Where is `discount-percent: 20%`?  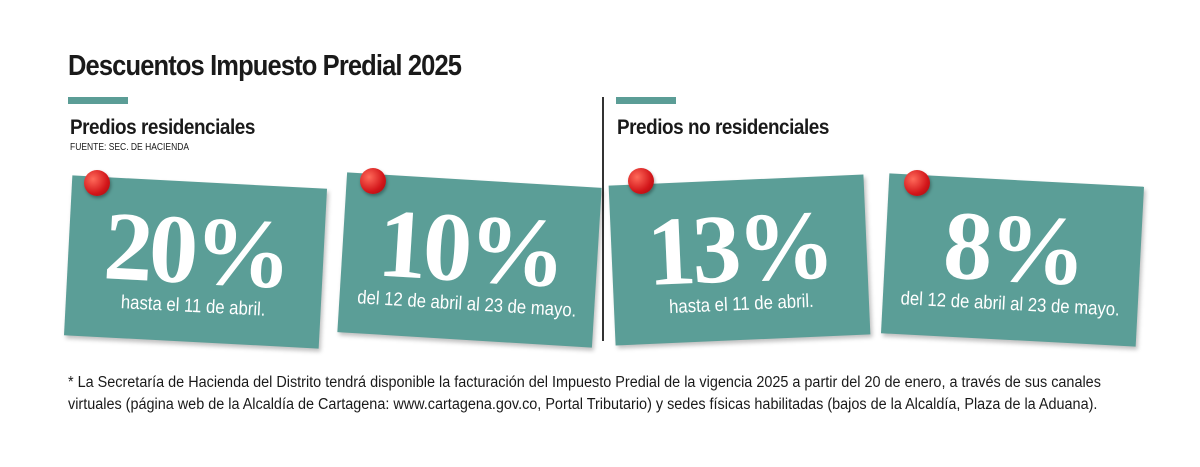 discount-percent: 20% is located at coordinates (196, 251).